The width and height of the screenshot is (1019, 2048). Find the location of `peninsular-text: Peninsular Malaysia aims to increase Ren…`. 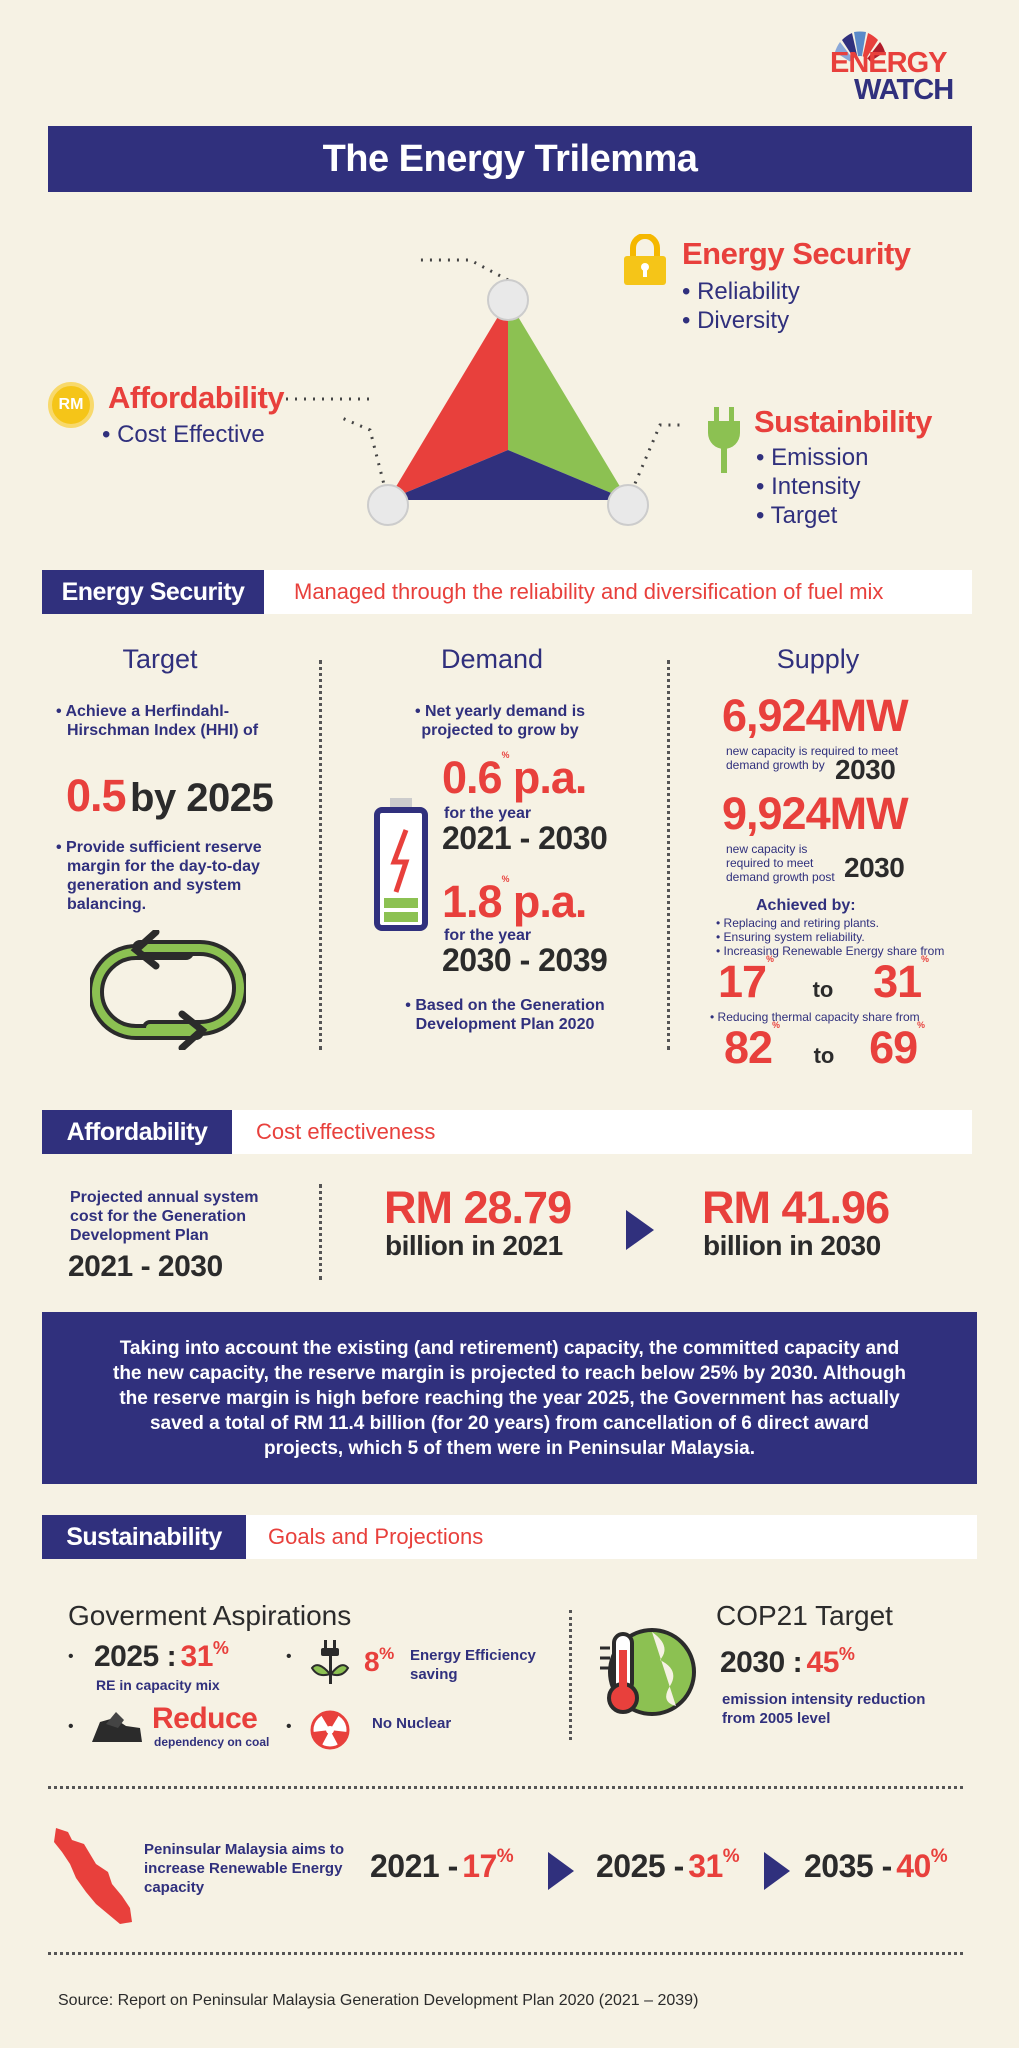

peninsular-text: Peninsular Malaysia aims to increase Ren… is located at coordinates (244, 1868).